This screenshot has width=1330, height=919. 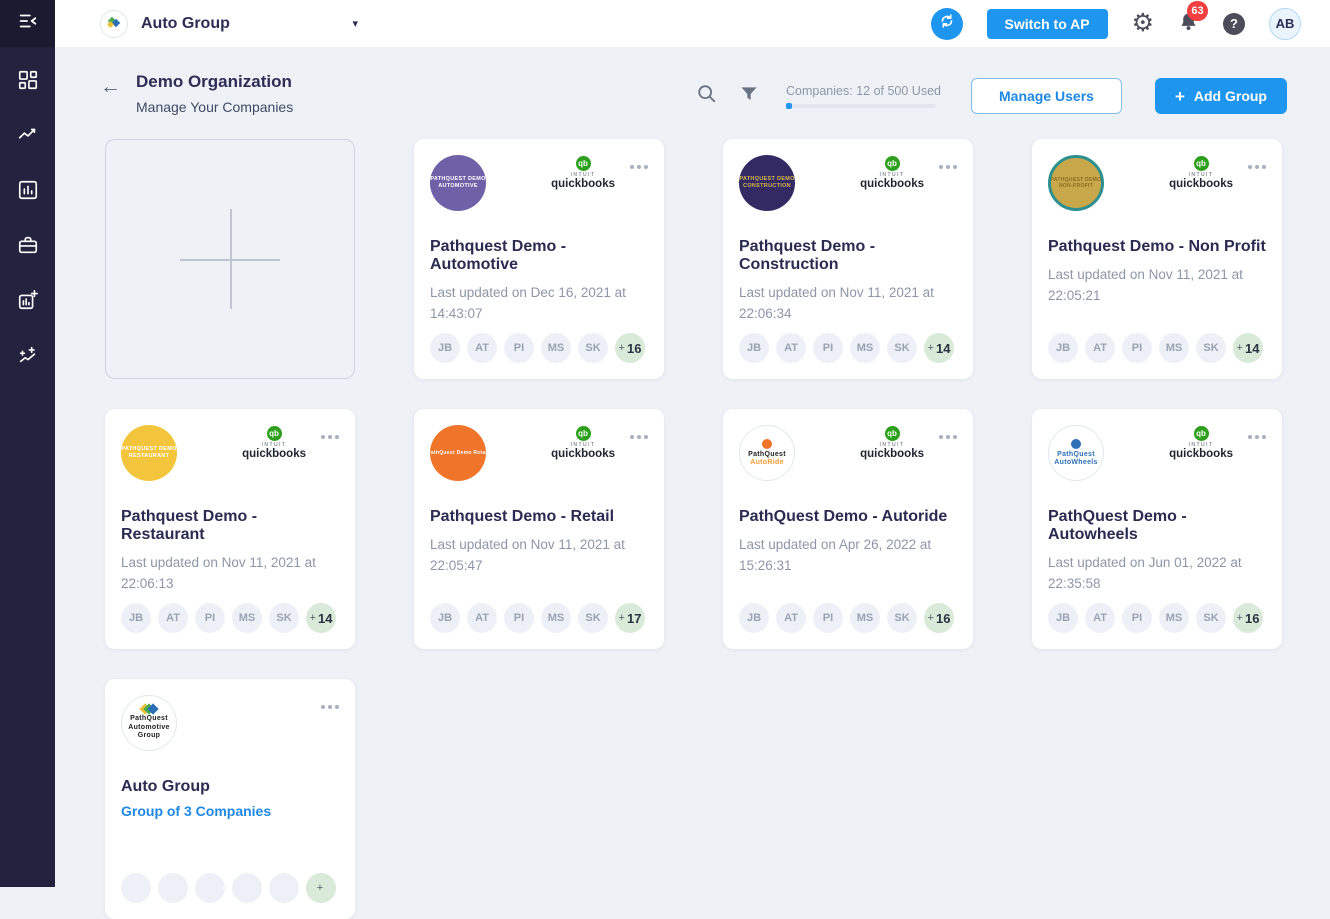 I want to click on card-top-right: qb intuit quickbooks, so click(x=599, y=443).